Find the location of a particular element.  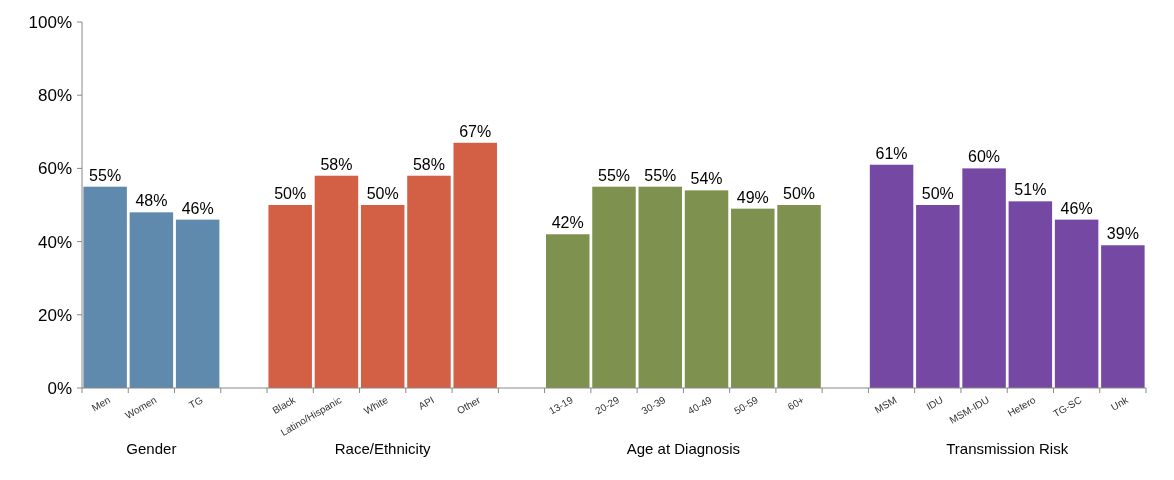

data-label: 61% is located at coordinates (891, 153).